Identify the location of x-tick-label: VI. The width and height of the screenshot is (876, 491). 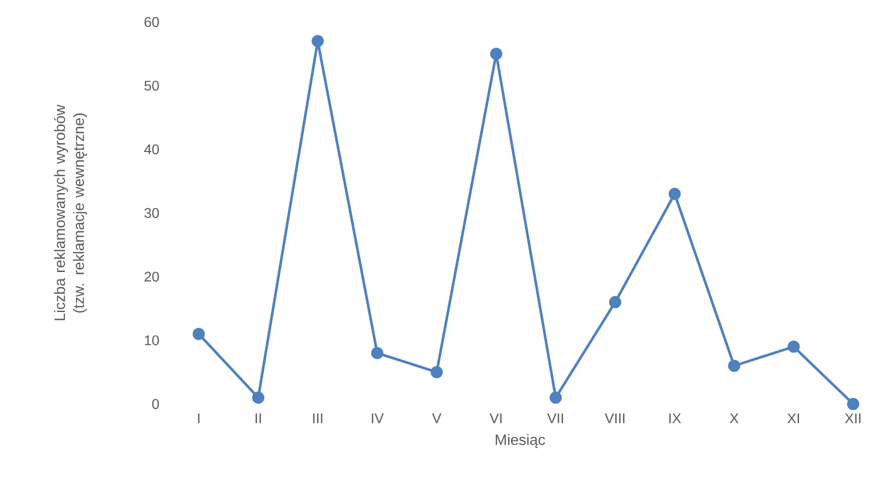
(496, 419).